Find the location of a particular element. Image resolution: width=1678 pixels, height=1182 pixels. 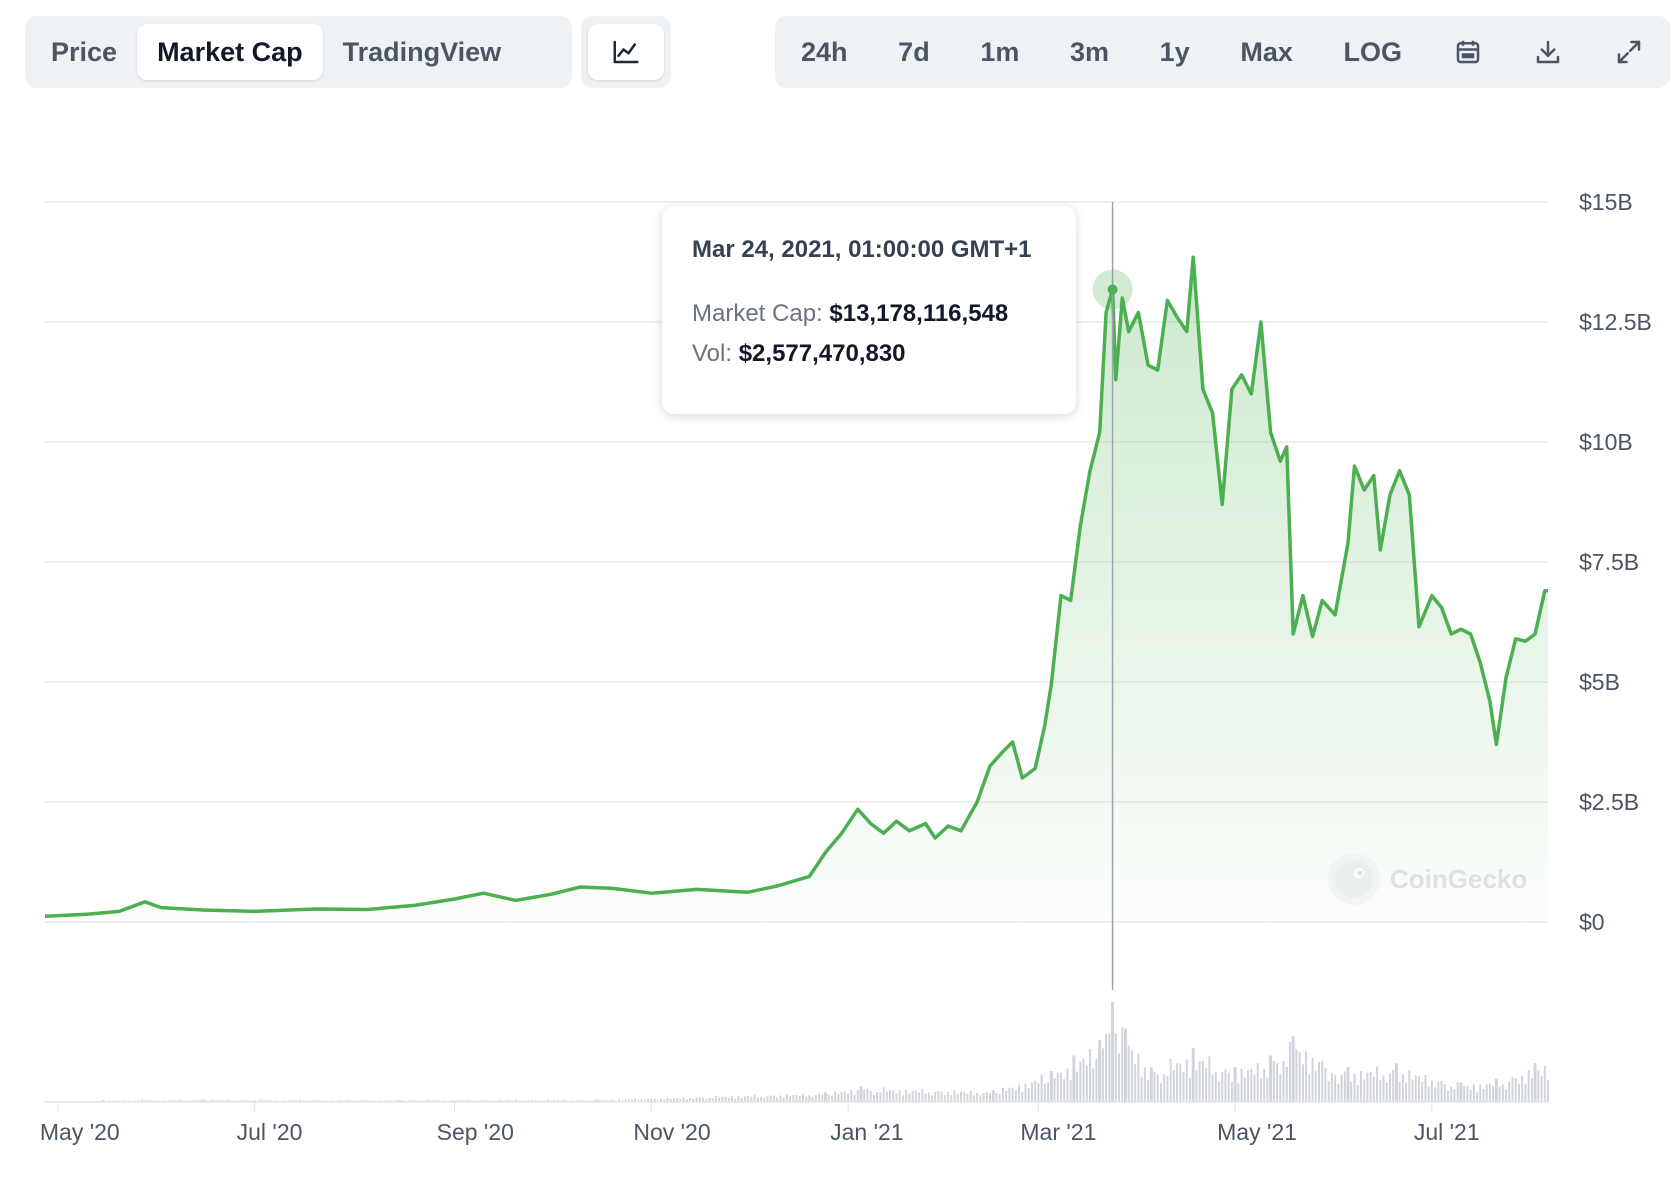

gecko-logo-icon is located at coordinates (1354, 879).